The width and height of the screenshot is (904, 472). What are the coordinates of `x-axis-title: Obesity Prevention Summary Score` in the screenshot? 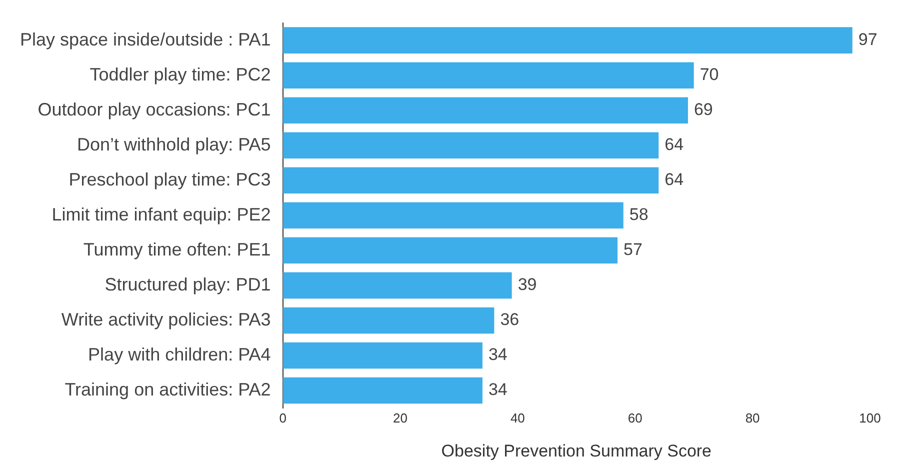 It's located at (576, 450).